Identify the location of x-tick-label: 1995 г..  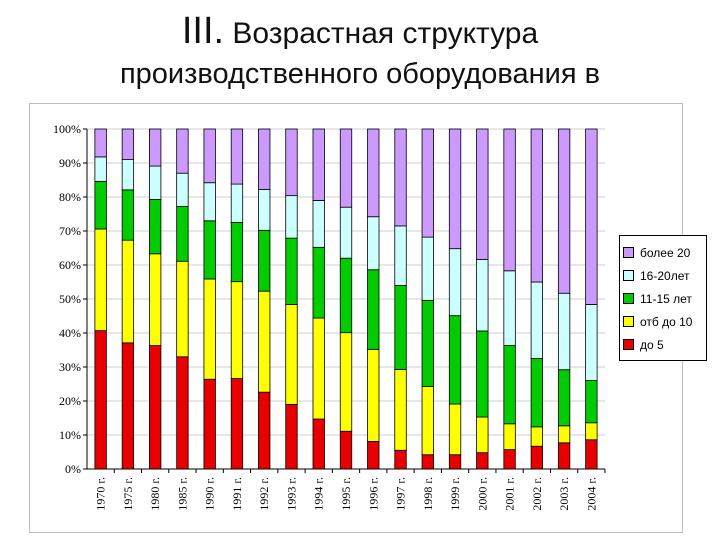
(346, 494).